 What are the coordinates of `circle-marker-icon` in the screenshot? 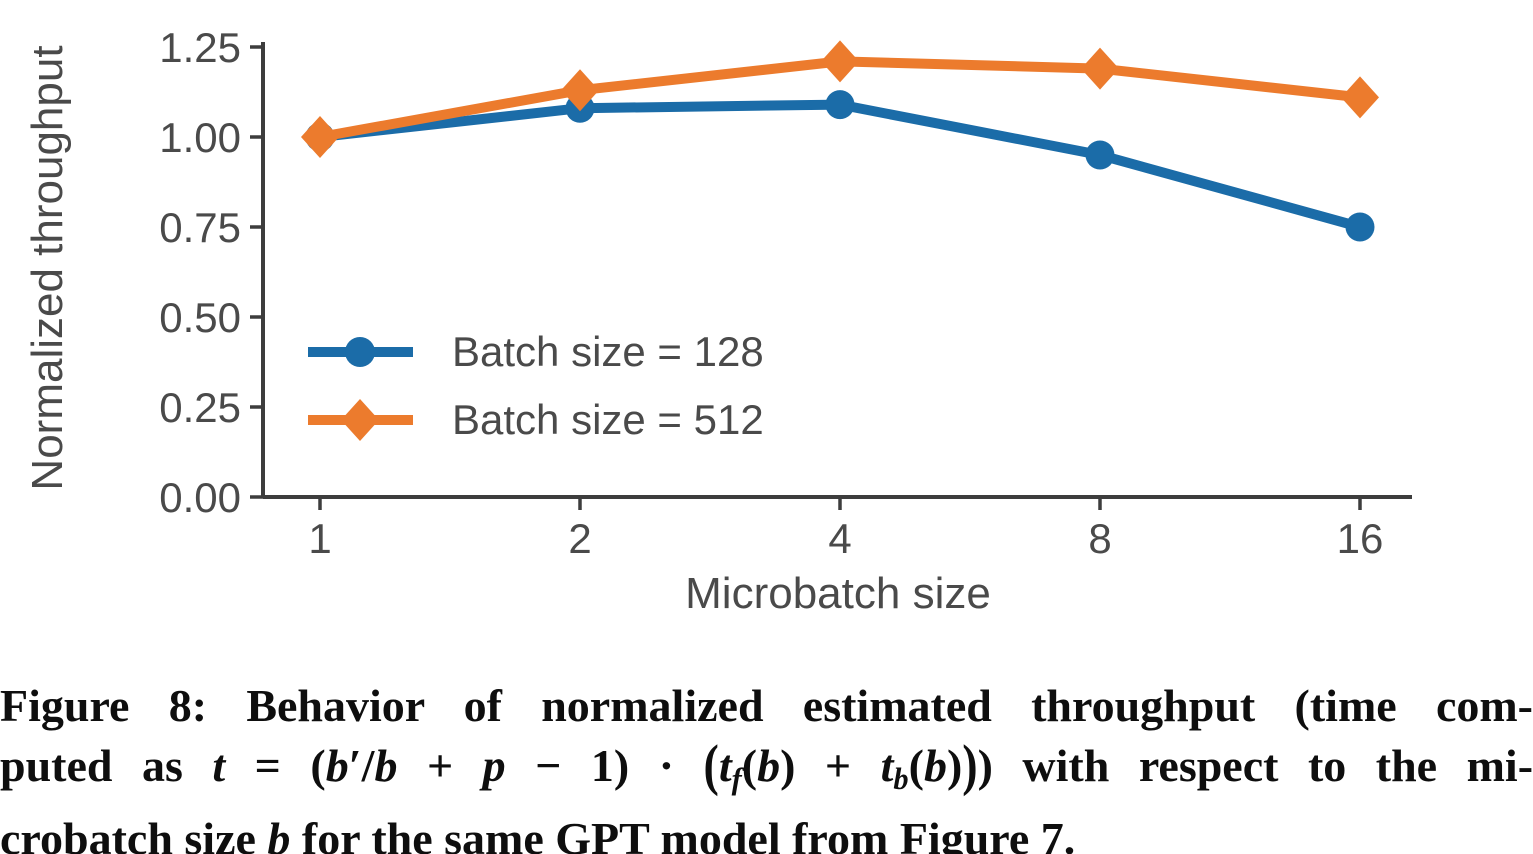 It's located at (360, 352).